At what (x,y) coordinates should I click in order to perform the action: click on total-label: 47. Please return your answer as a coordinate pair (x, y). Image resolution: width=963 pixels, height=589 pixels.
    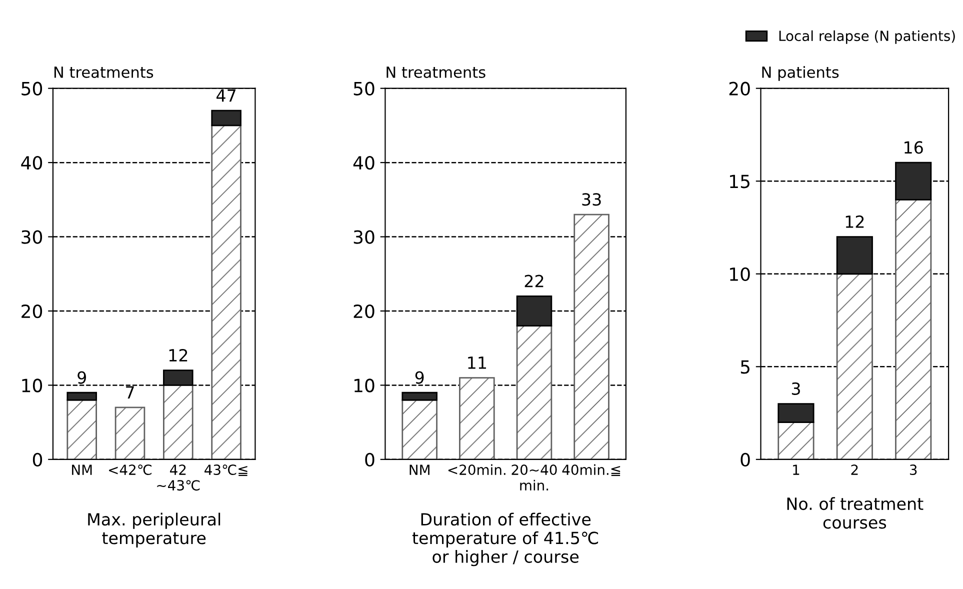
    Looking at the image, I should click on (226, 95).